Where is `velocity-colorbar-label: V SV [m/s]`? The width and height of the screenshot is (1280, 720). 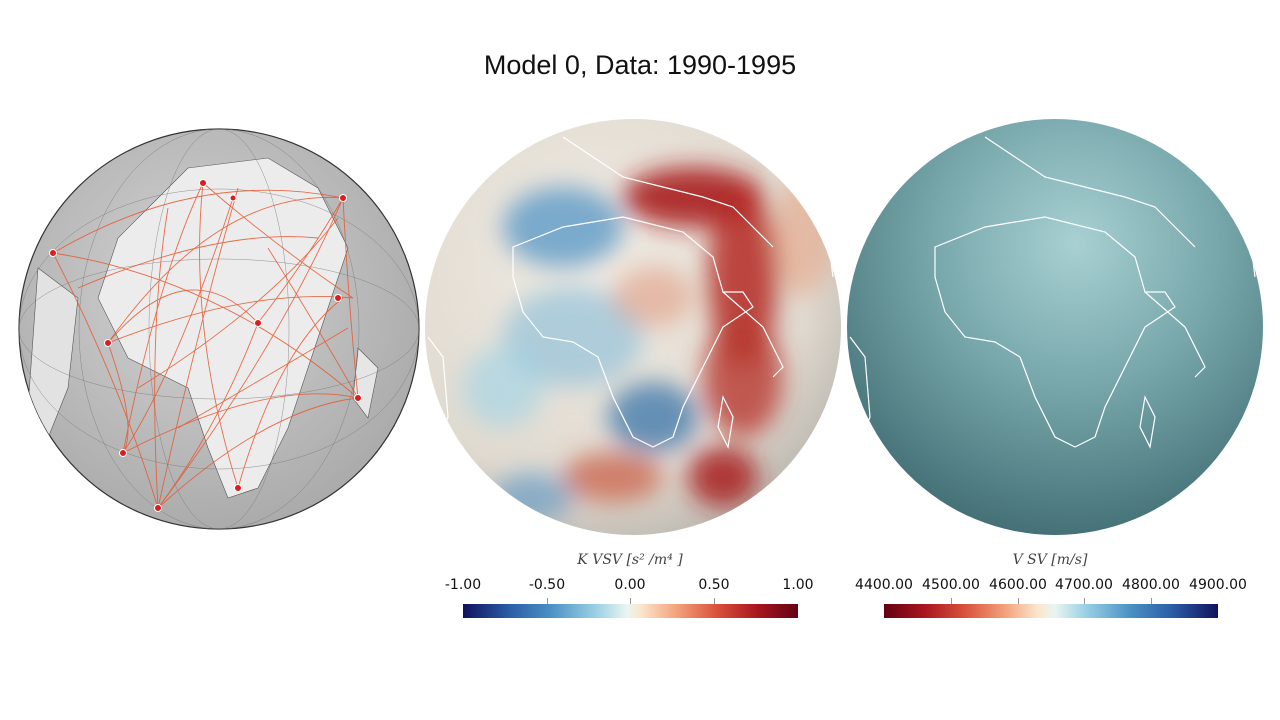 velocity-colorbar-label: V SV [m/s] is located at coordinates (1050, 560).